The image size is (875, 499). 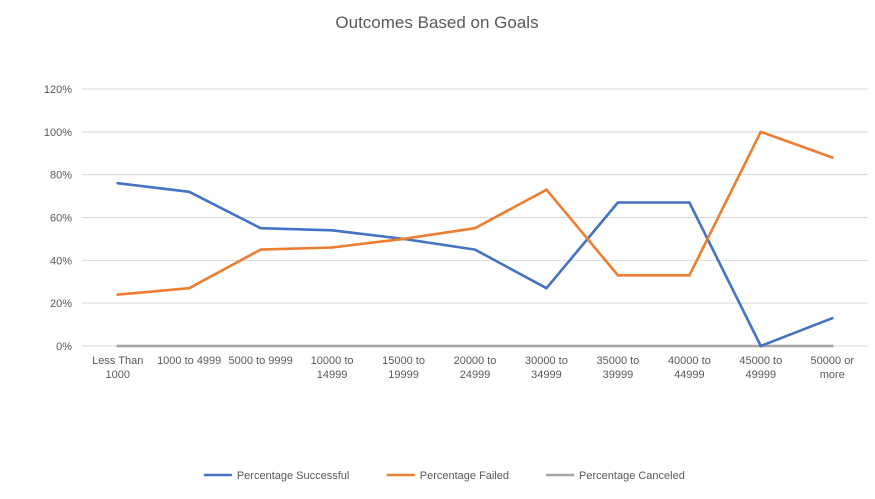 What do you see at coordinates (58, 90) in the screenshot?
I see `y-tick-label: 120%` at bounding box center [58, 90].